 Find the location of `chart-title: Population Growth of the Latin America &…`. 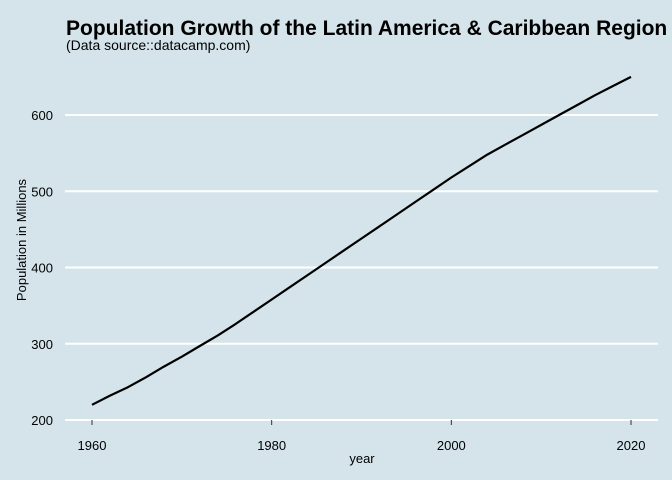

chart-title: Population Growth of the Latin America &… is located at coordinates (366, 28).